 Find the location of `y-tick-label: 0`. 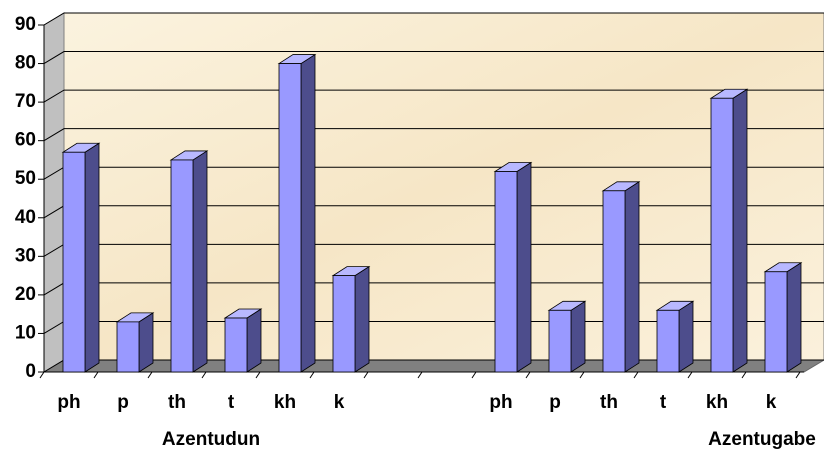

y-tick-label: 0 is located at coordinates (30, 371).